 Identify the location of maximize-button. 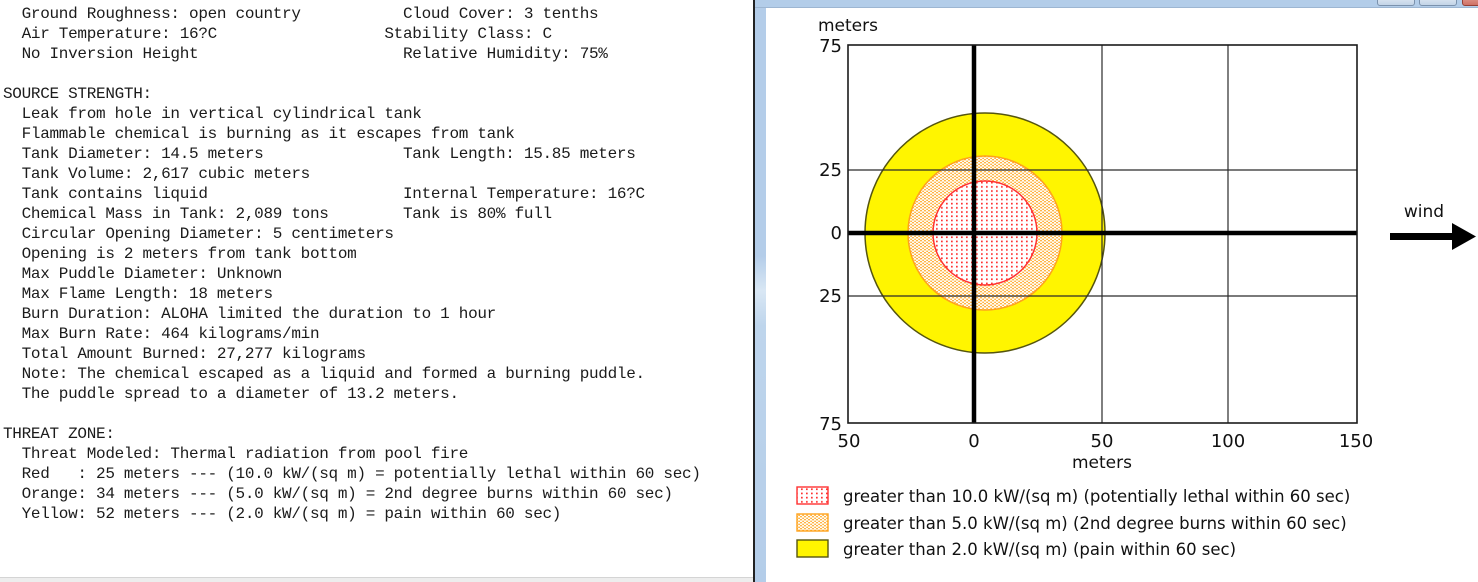
(1438, 3).